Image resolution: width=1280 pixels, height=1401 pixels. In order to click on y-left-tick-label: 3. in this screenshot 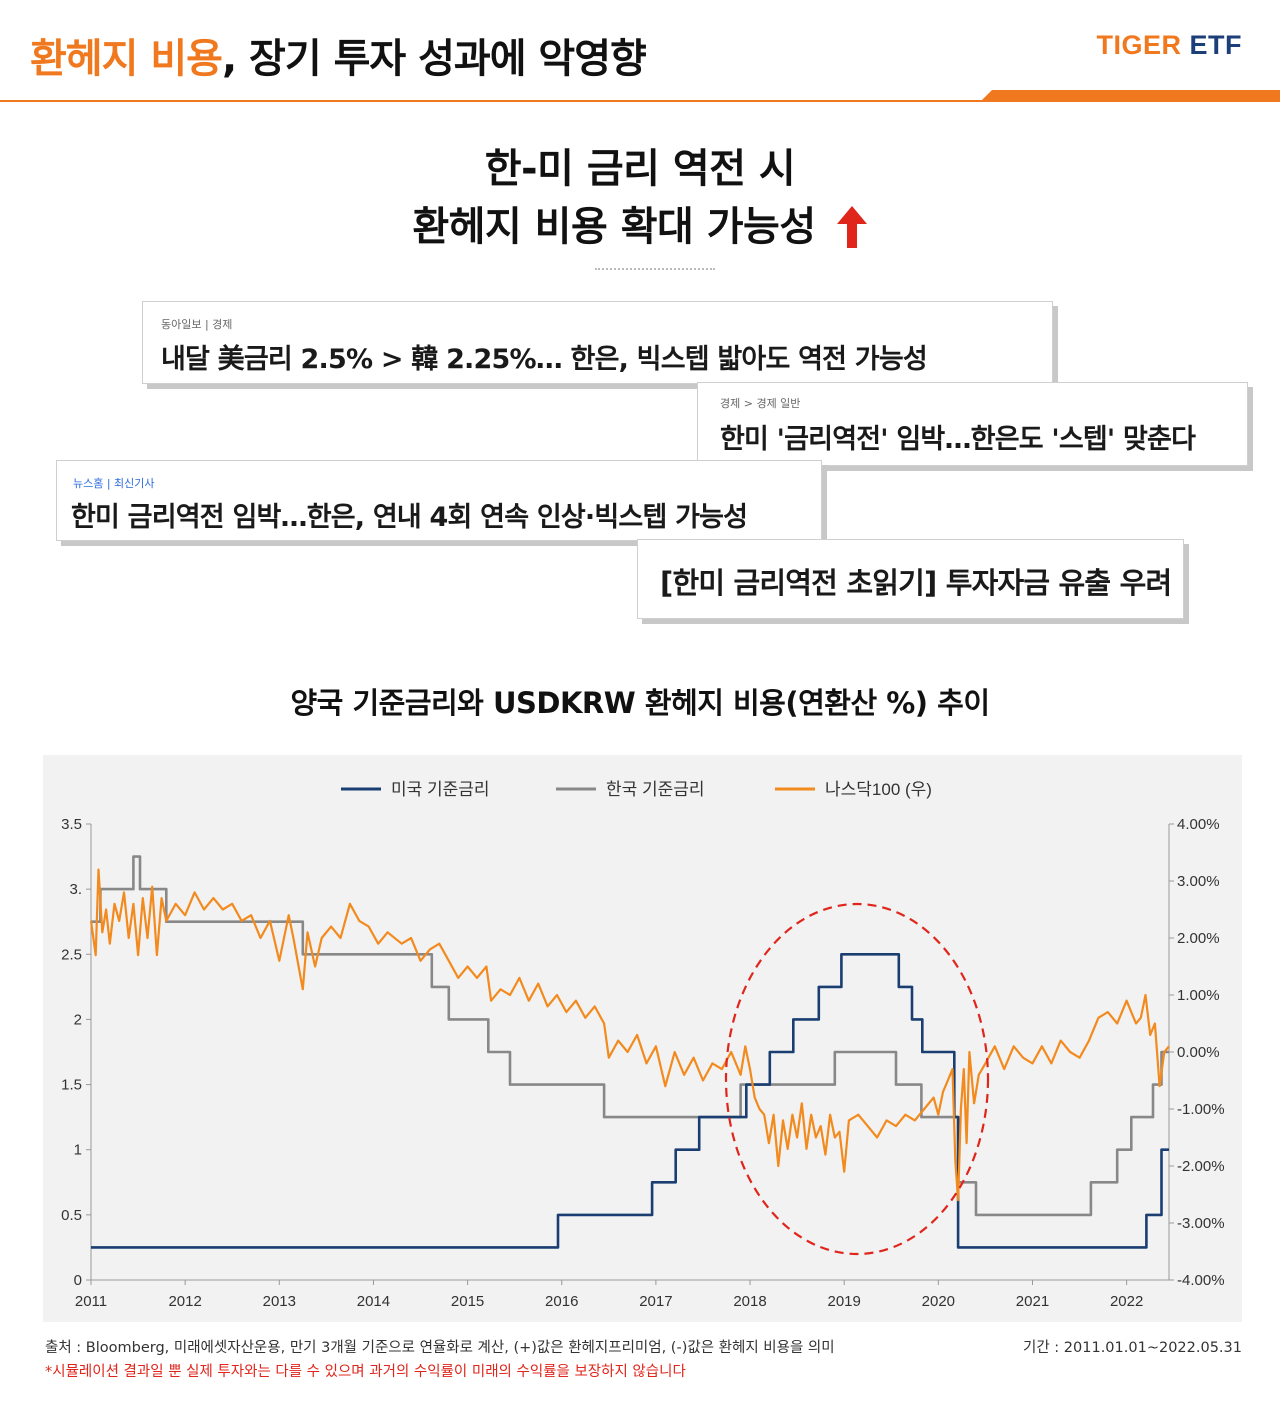, I will do `click(75, 889)`.